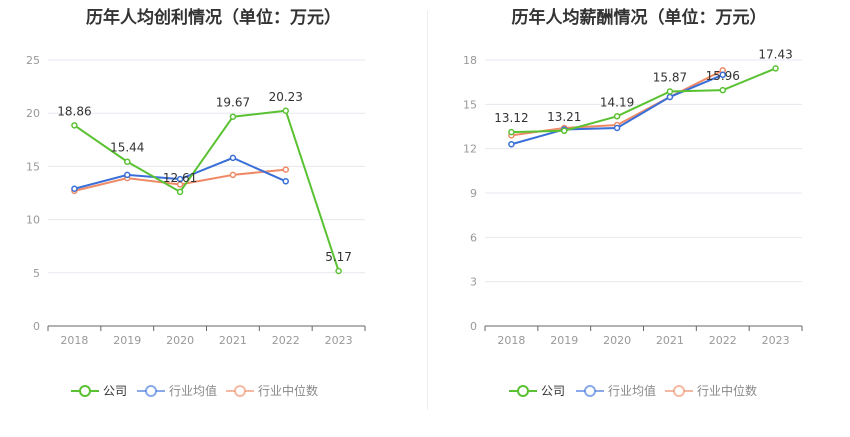  I want to click on y-tick-label: 6, so click(473, 237).